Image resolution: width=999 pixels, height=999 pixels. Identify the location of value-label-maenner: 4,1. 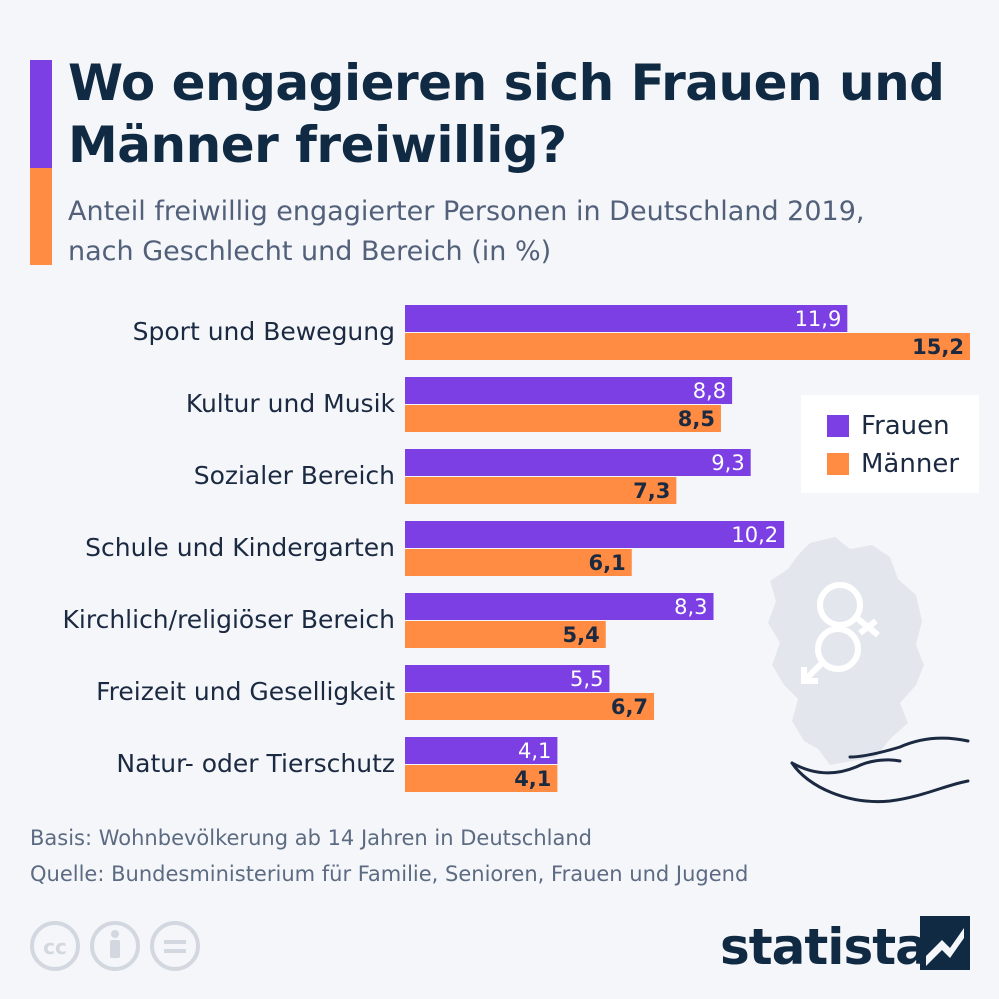
(532, 779).